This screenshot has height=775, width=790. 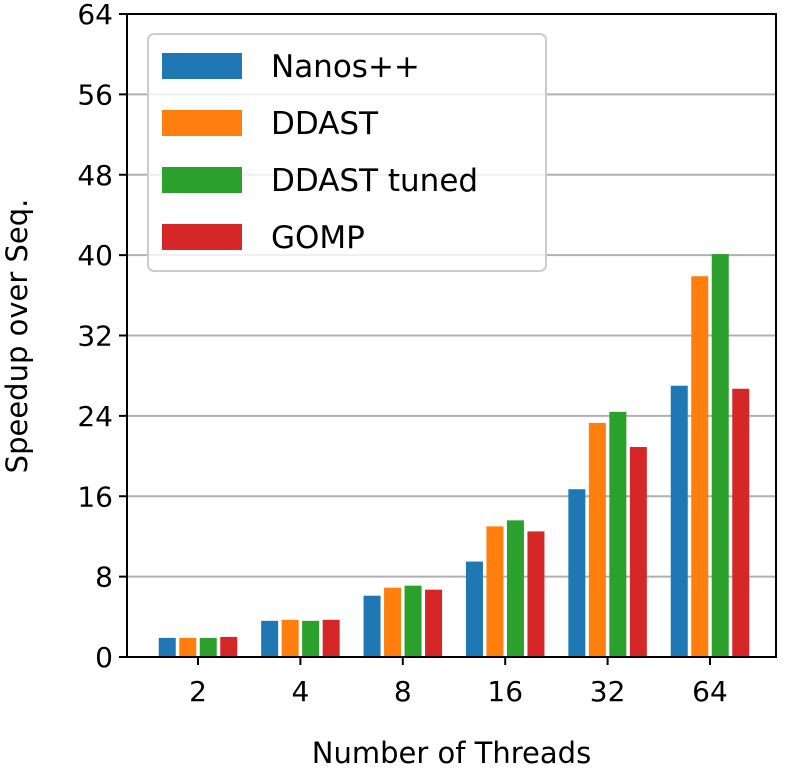 What do you see at coordinates (95, 255) in the screenshot?
I see `y-tick-label: 40` at bounding box center [95, 255].